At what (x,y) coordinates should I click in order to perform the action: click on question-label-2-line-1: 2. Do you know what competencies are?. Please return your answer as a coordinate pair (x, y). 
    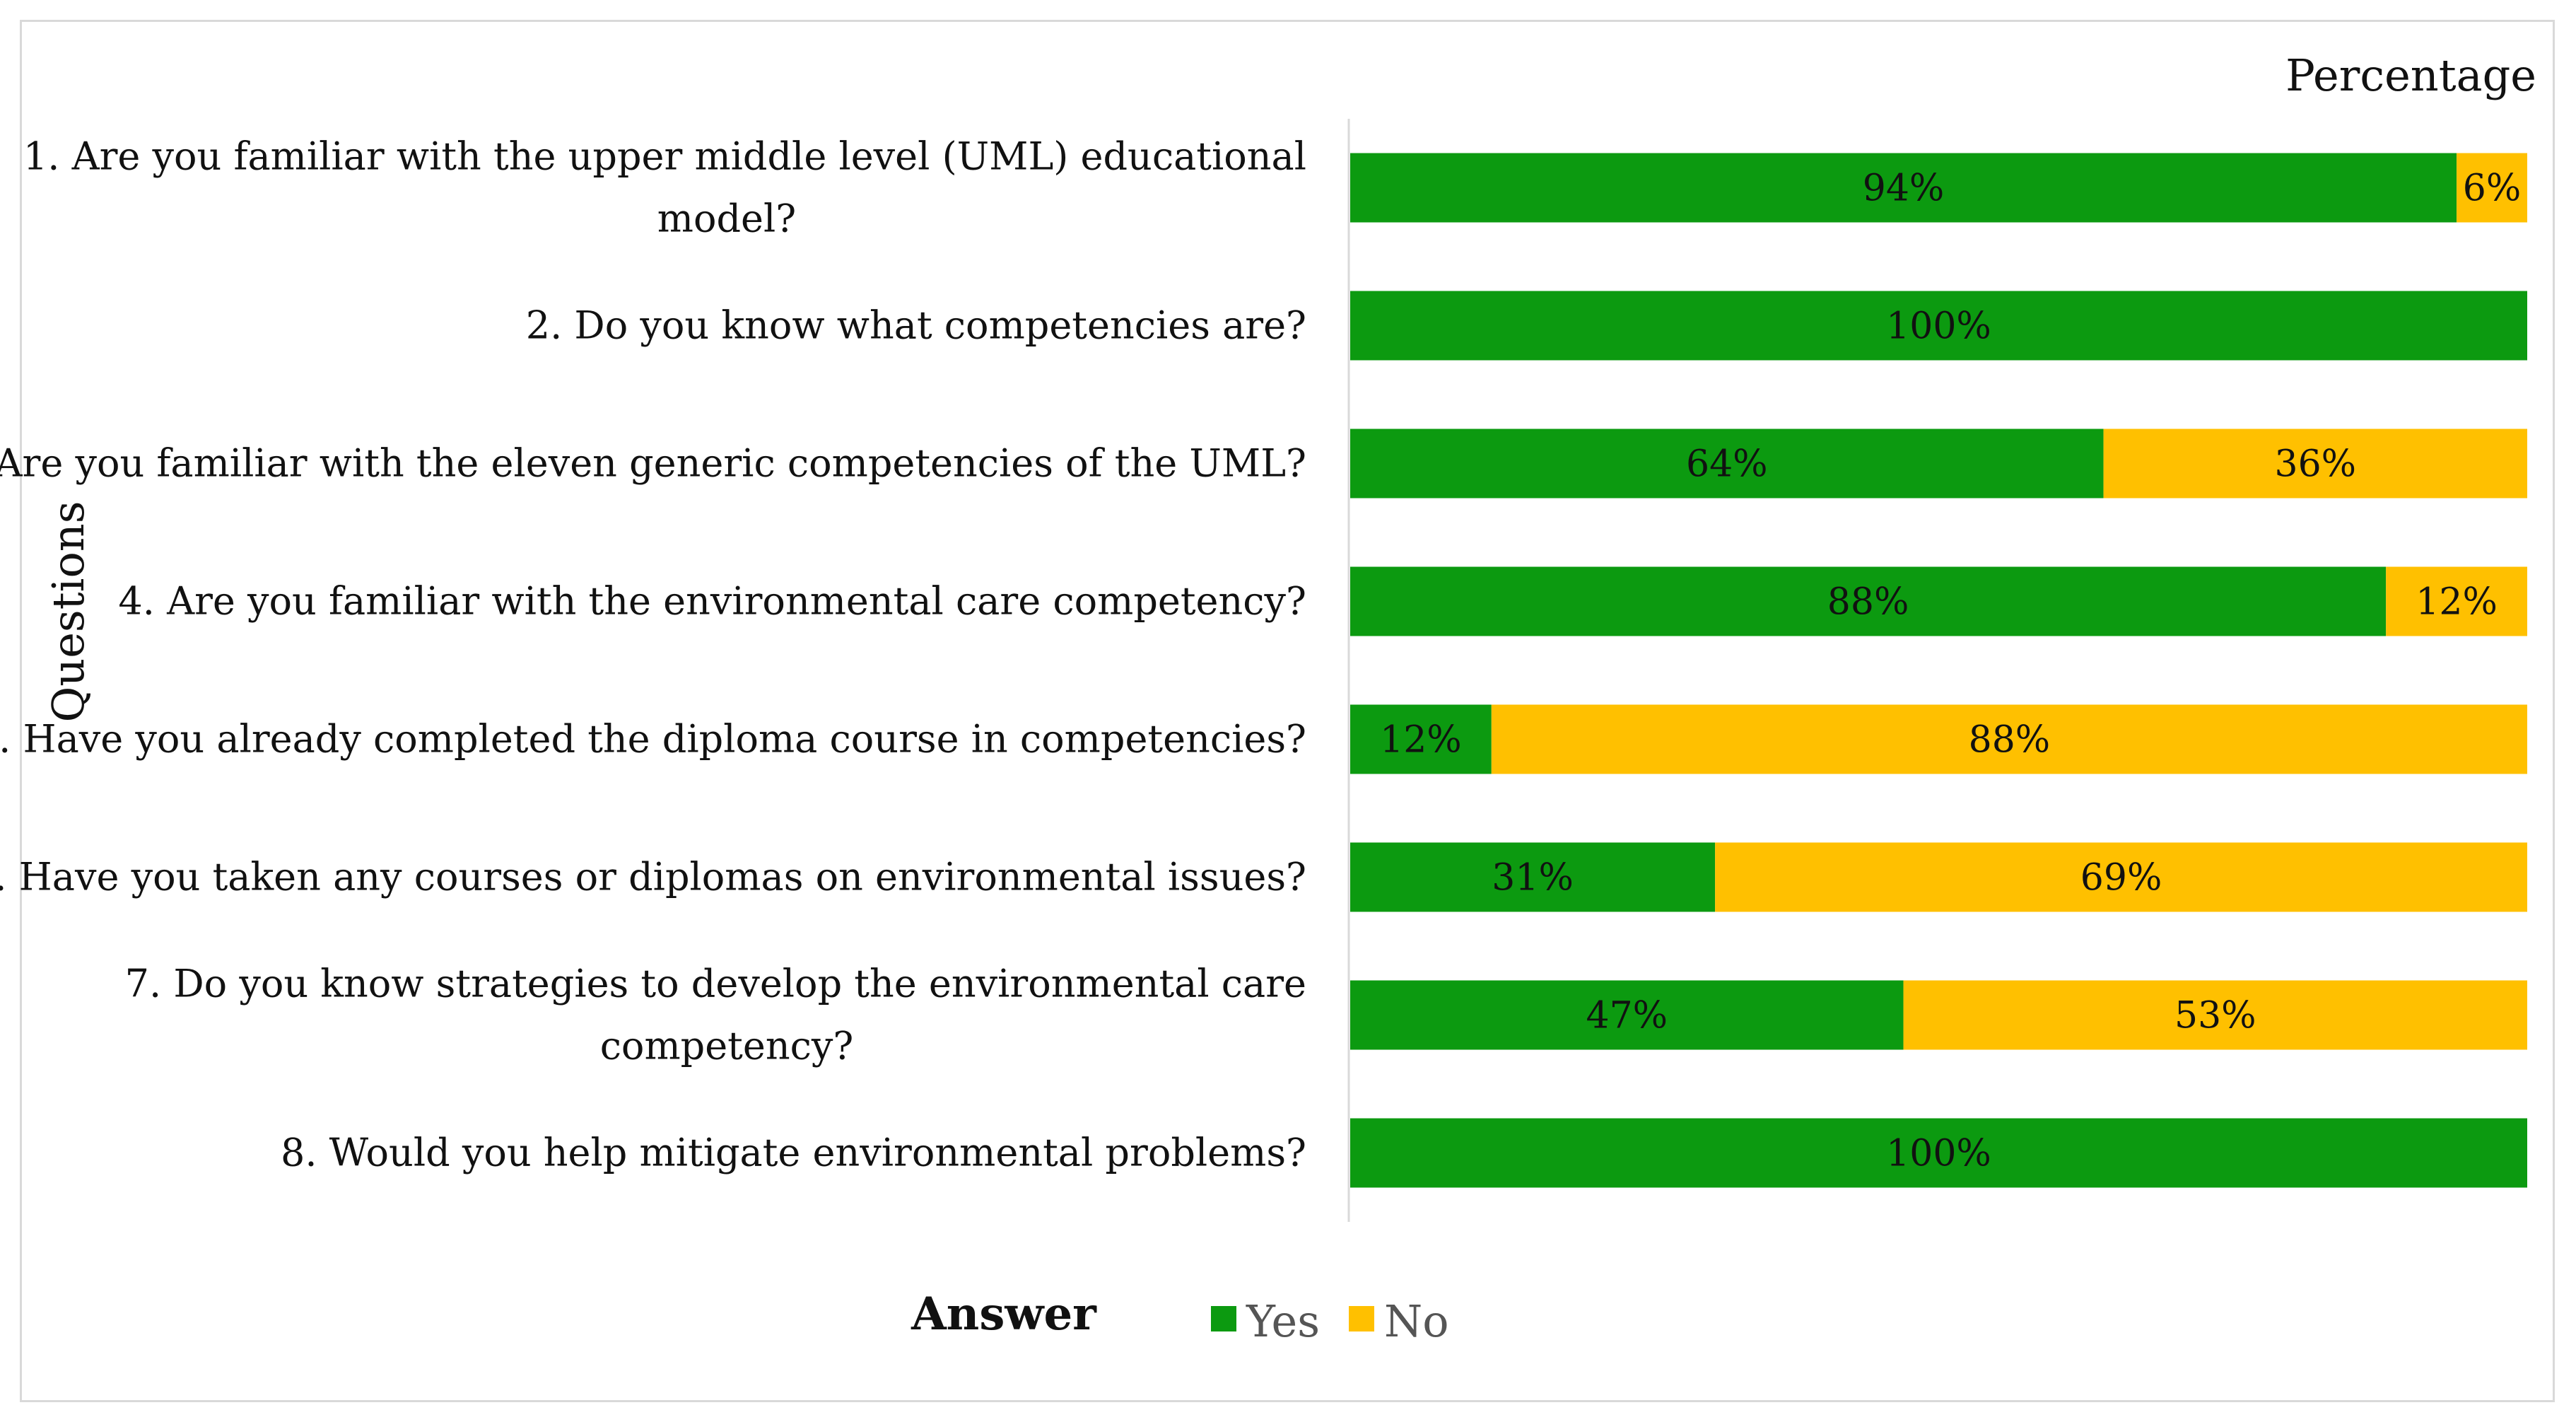
    Looking at the image, I should click on (916, 325).